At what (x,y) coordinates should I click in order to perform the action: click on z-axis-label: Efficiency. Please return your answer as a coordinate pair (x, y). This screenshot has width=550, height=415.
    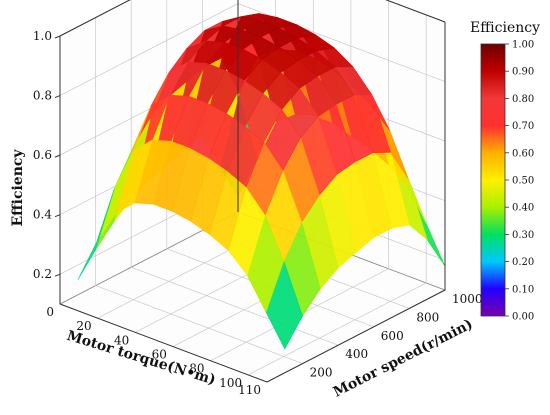
    Looking at the image, I should click on (18, 188).